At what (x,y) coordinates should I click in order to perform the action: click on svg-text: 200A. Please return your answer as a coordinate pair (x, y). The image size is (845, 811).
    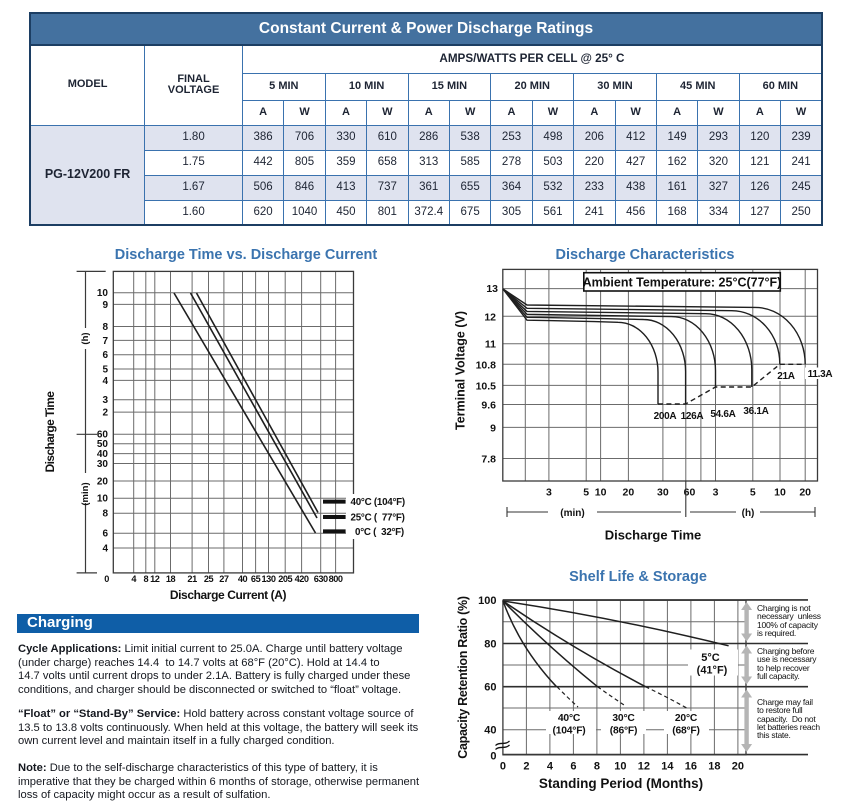
    Looking at the image, I should click on (665, 416).